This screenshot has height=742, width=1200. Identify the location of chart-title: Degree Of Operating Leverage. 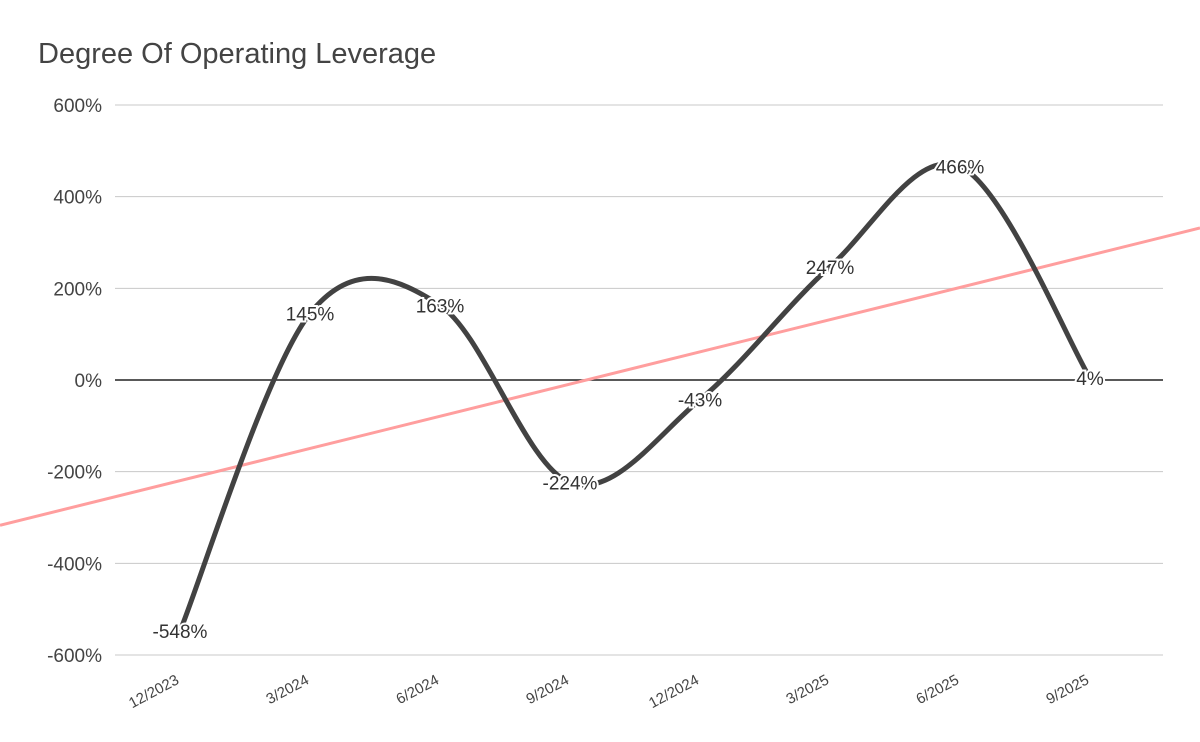
(237, 54).